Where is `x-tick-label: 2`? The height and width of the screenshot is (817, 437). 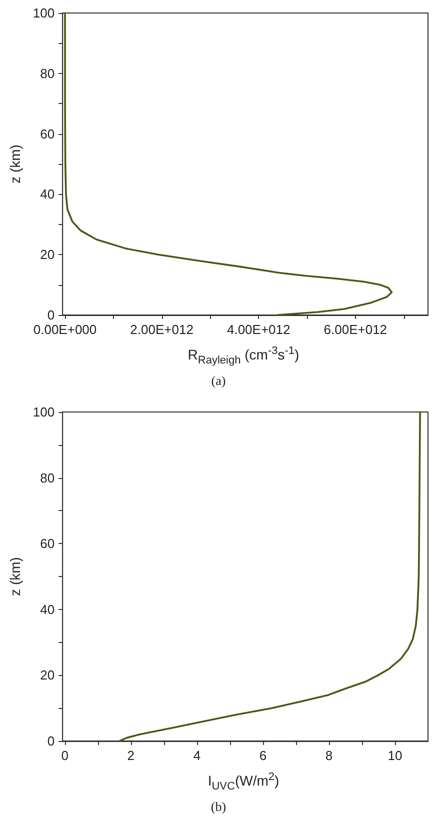
x-tick-label: 2 is located at coordinates (131, 755).